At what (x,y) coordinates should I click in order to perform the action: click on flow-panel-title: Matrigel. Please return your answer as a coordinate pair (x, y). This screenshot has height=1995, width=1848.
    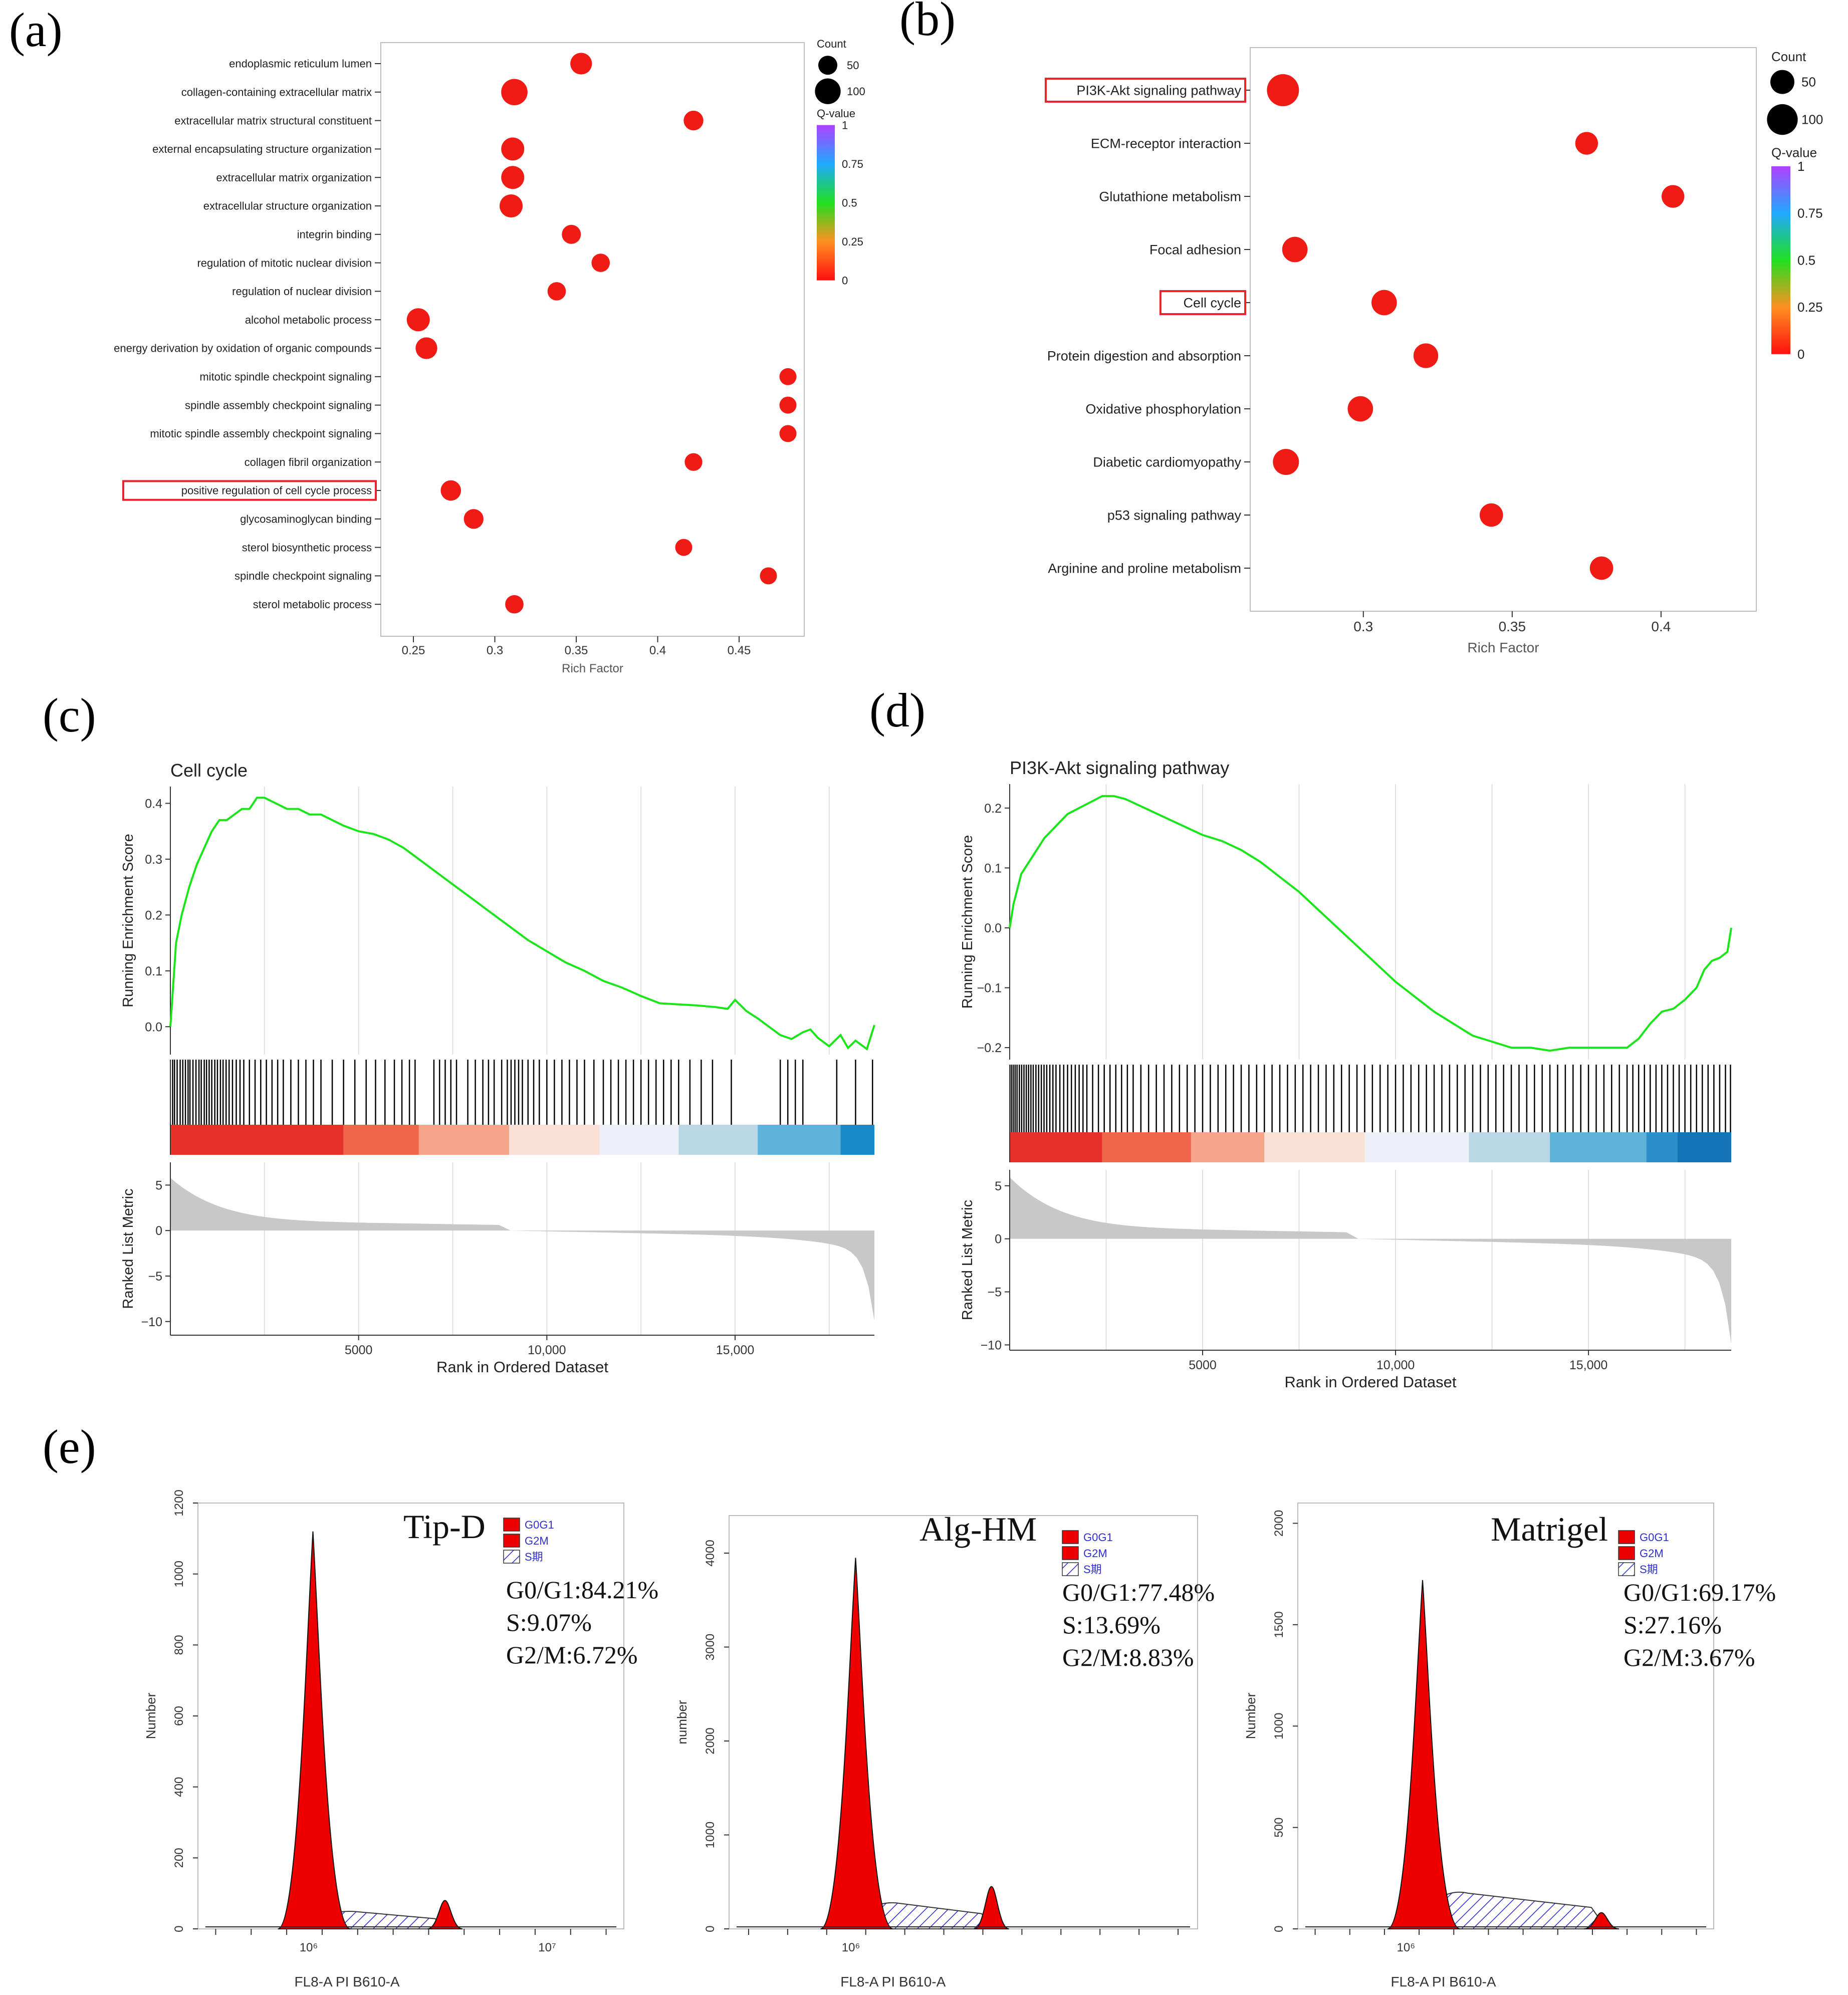
    Looking at the image, I should click on (1549, 1529).